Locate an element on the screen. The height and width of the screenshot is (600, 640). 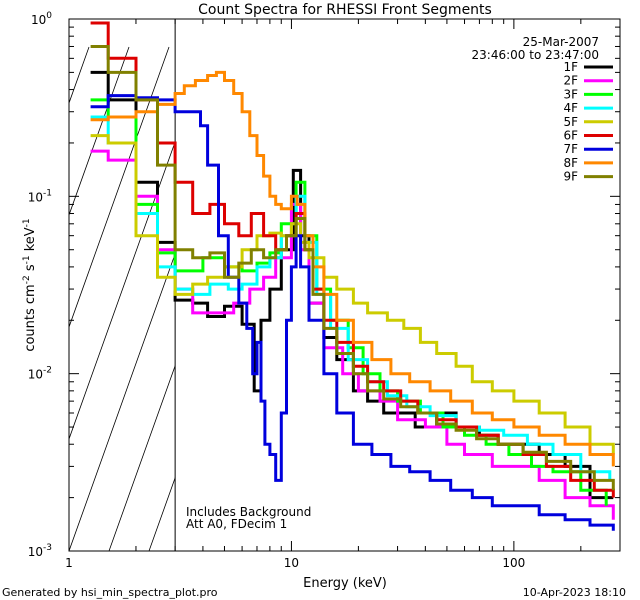
y-tick-exponent: -3 is located at coordinates (47, 548).